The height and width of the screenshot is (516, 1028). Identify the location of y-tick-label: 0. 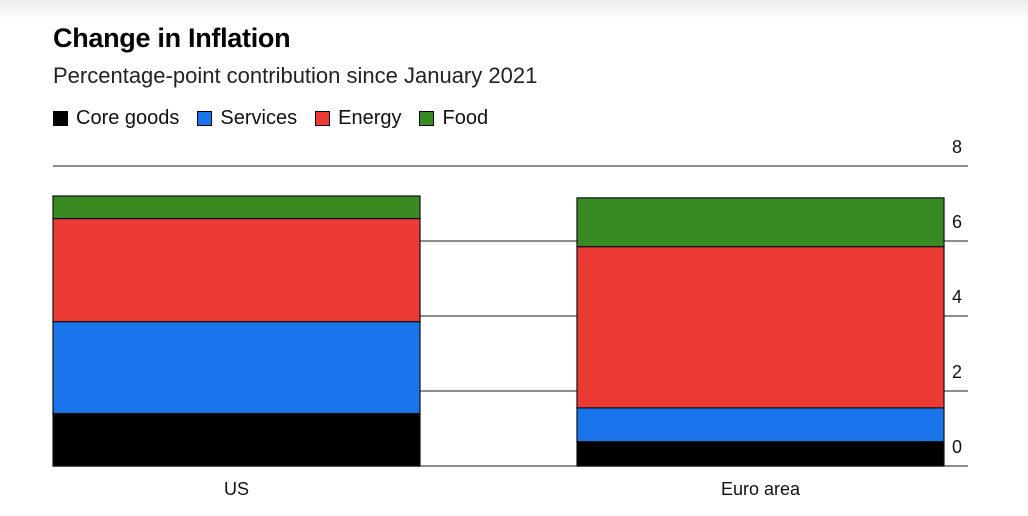
(957, 447).